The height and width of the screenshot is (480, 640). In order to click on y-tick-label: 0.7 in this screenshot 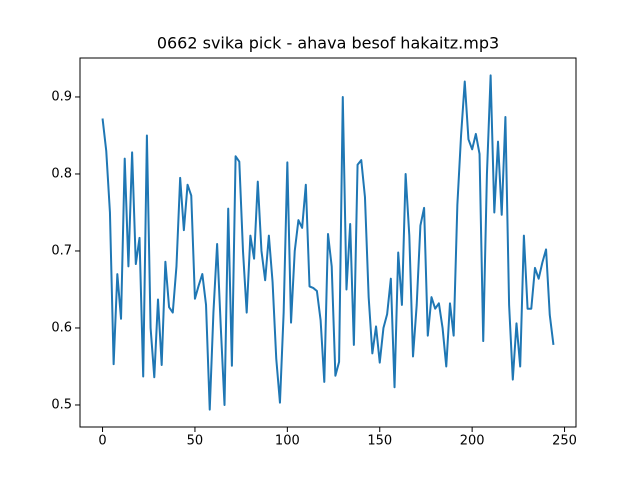, I will do `click(61, 250)`.